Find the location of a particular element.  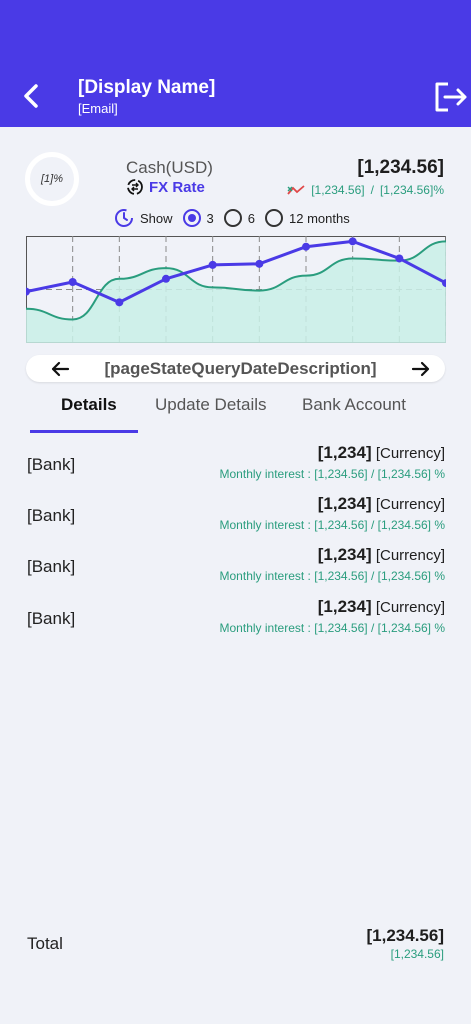

total-label: Total is located at coordinates (45, 943).